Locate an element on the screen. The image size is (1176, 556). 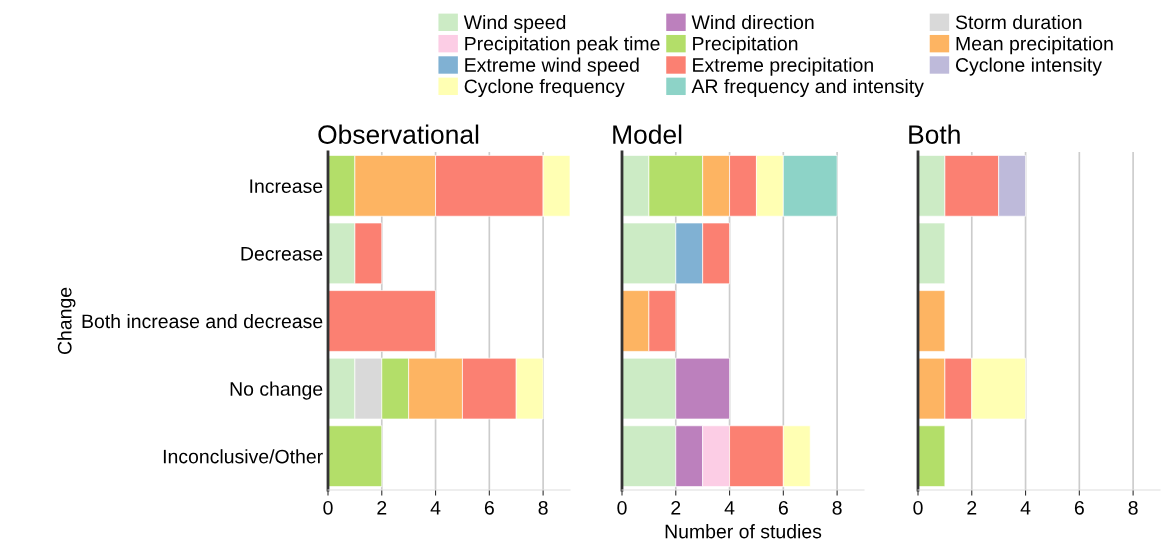
legend-label: Cyclone frequency is located at coordinates (544, 88).